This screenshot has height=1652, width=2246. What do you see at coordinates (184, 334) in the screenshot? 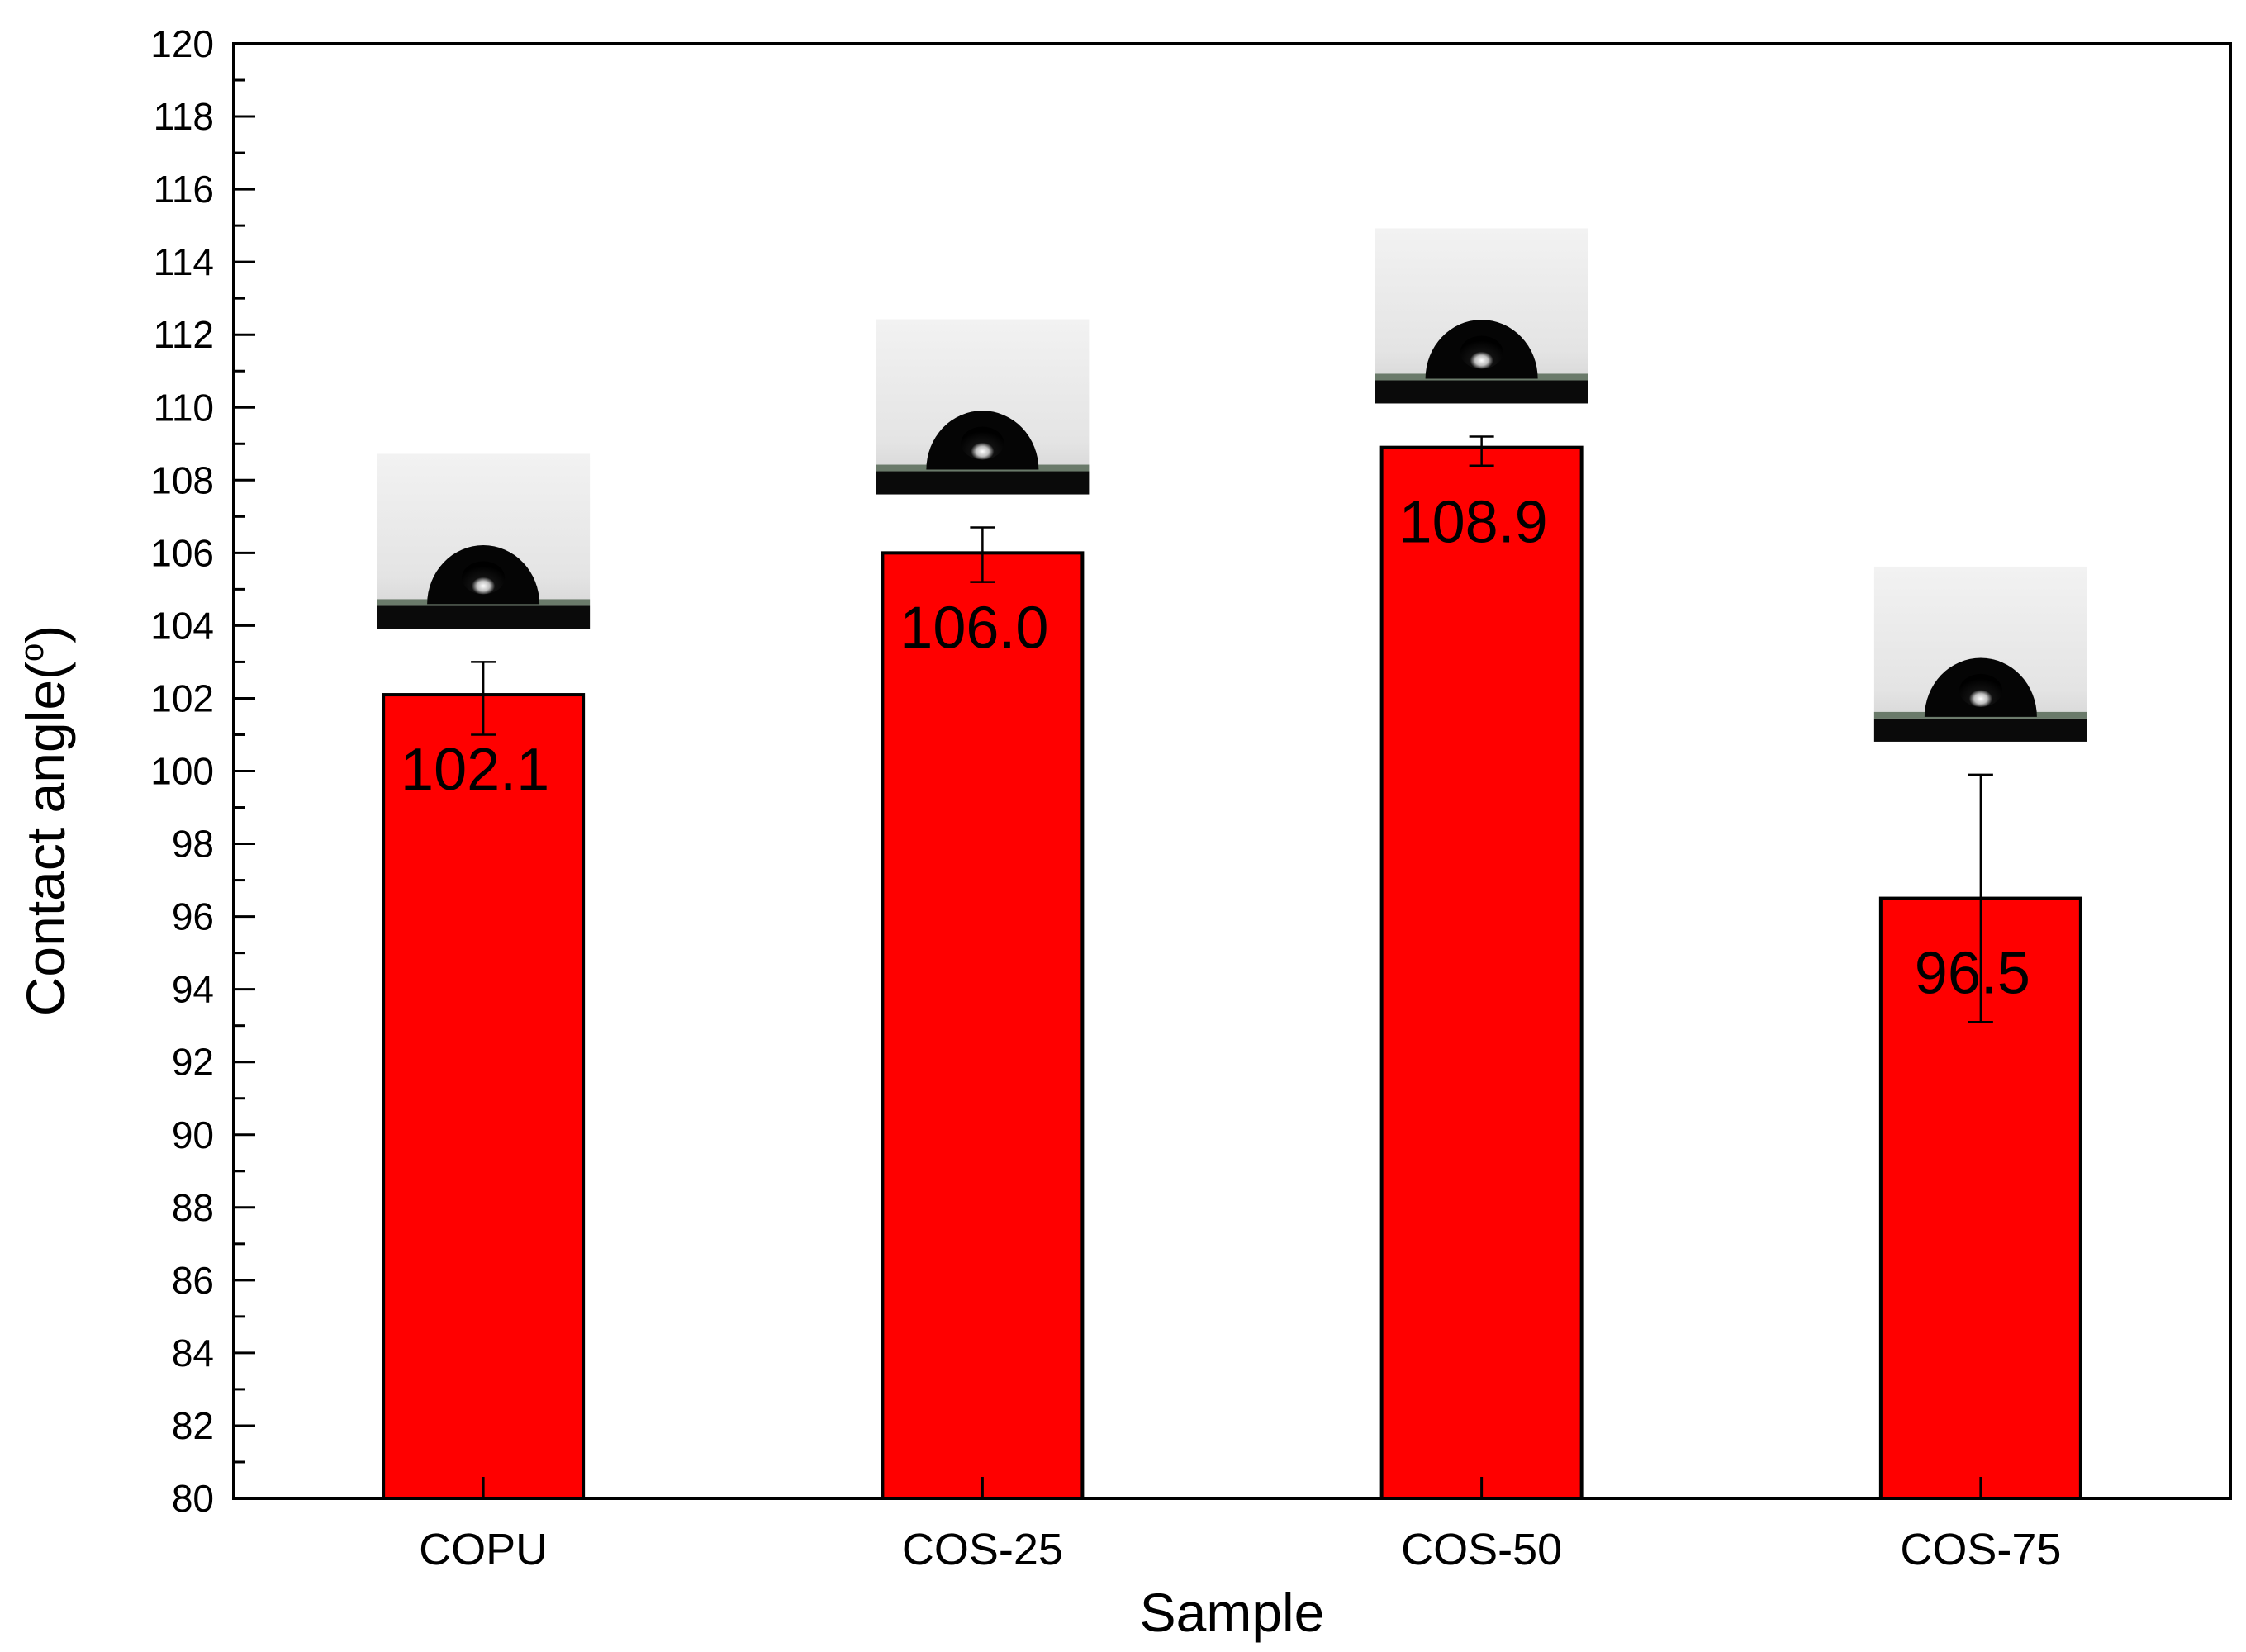
I see `y-tick-label: 112` at bounding box center [184, 334].